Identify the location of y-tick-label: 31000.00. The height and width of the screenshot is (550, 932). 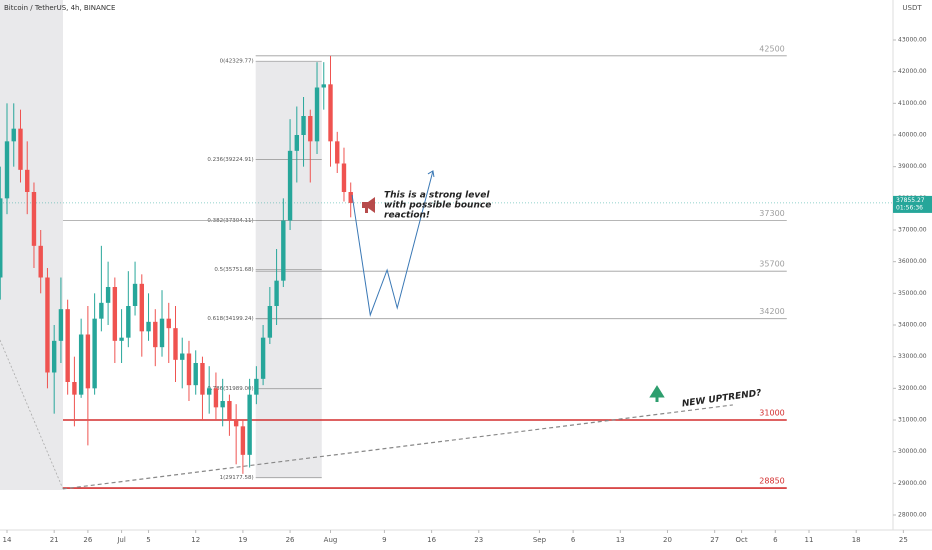
(912, 420).